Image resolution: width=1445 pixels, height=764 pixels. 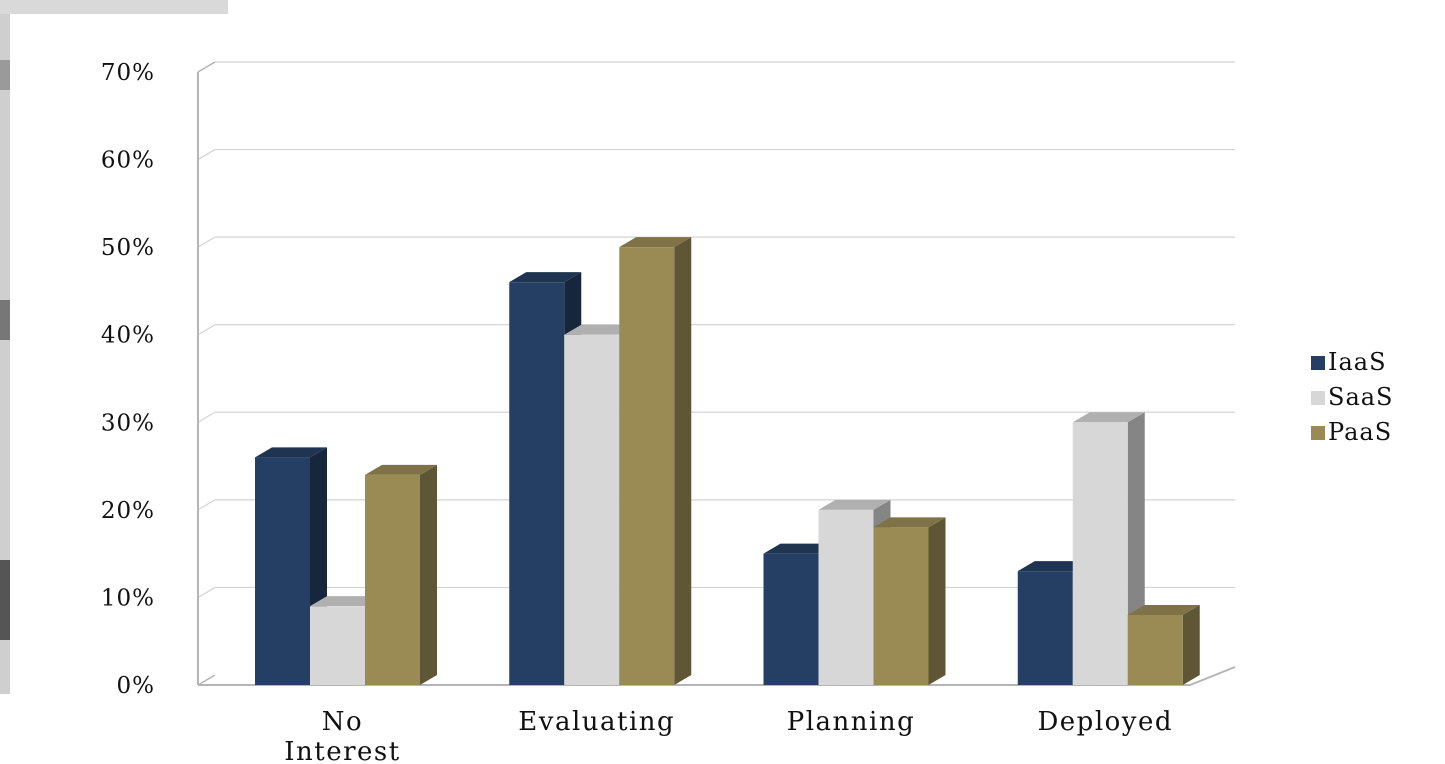 What do you see at coordinates (1318, 433) in the screenshot?
I see `legend-swatch-paas` at bounding box center [1318, 433].